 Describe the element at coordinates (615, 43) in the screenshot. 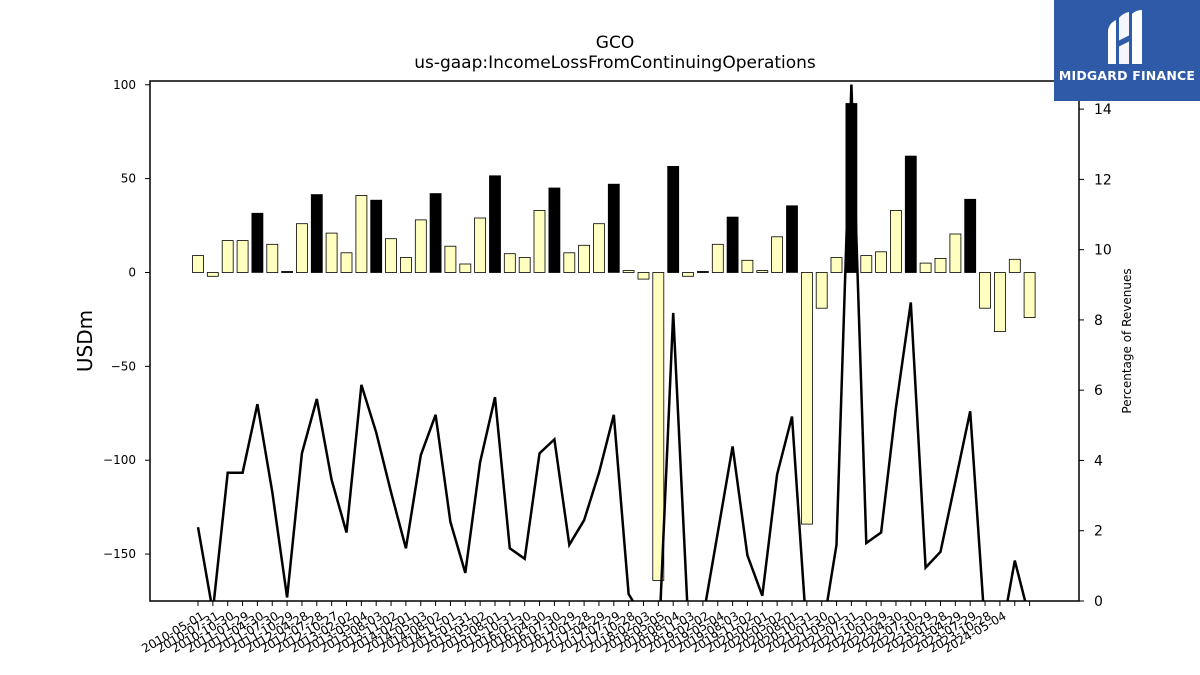

I see `chart-title: GCO` at that location.